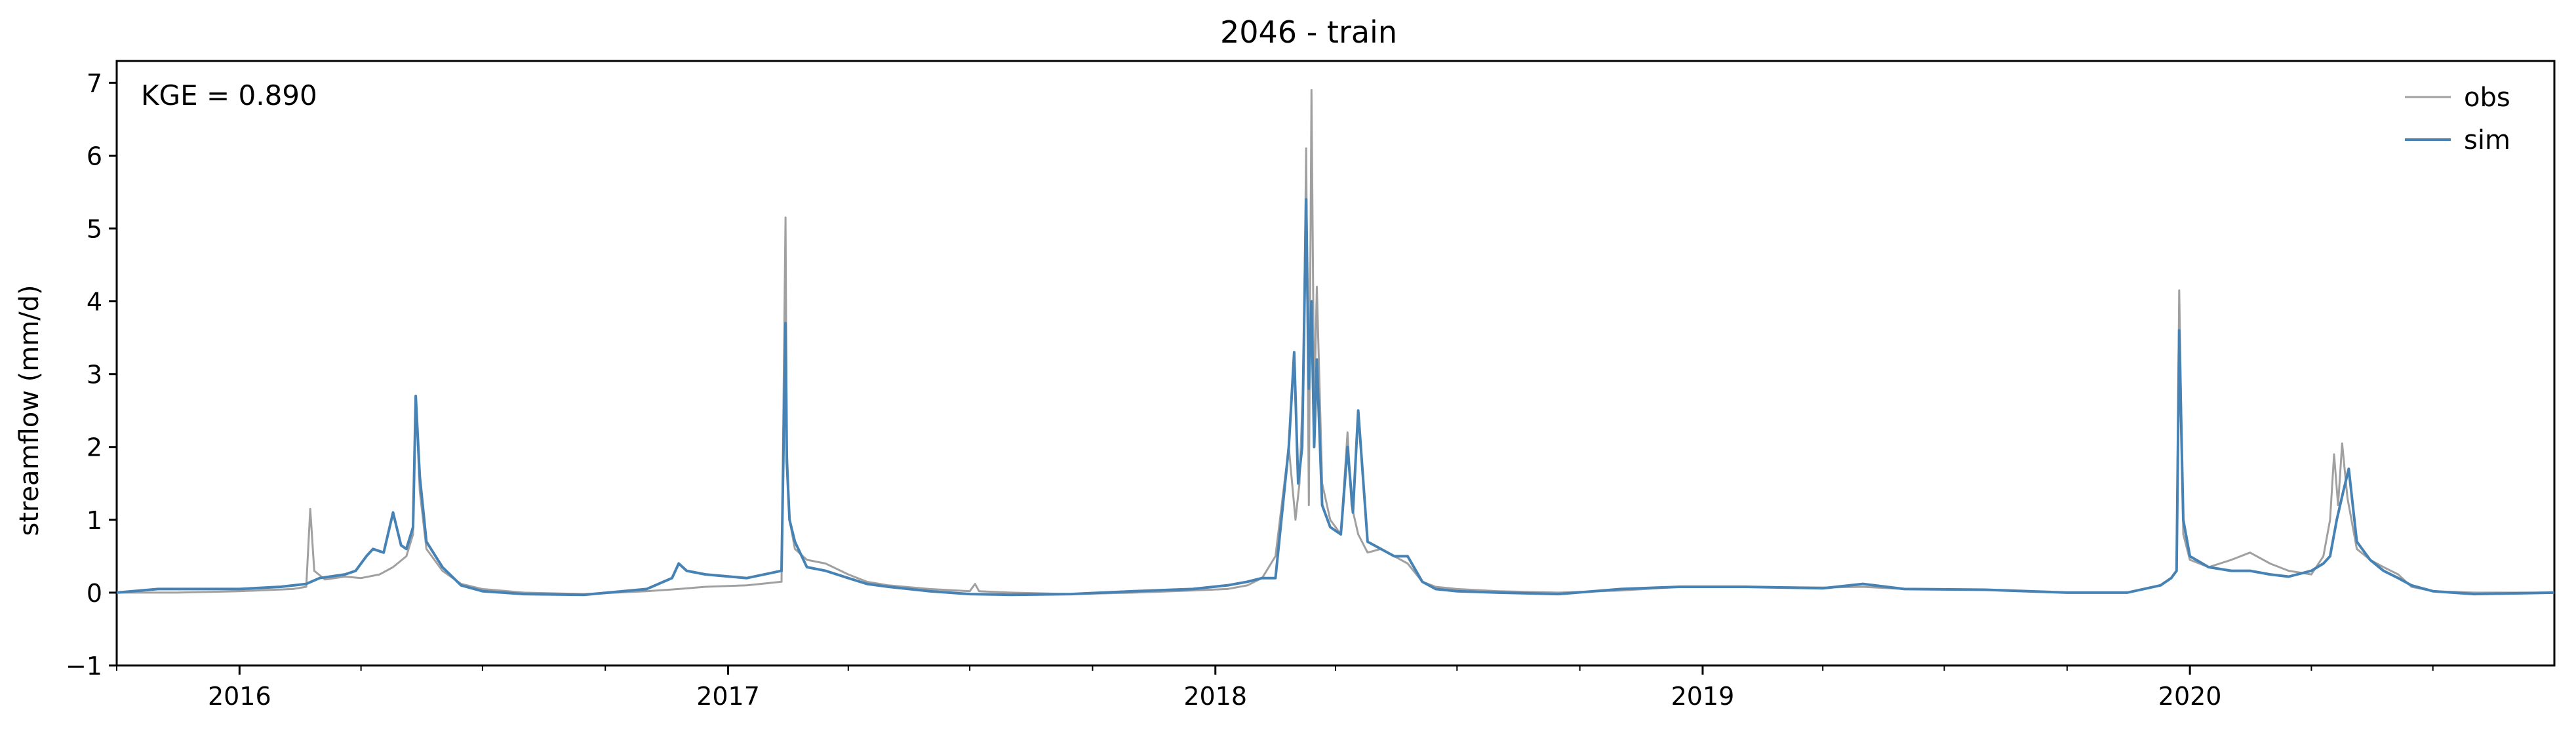 The height and width of the screenshot is (733, 2576). Describe the element at coordinates (229, 95) in the screenshot. I see `kge-annotation: KGE = 0.890` at that location.